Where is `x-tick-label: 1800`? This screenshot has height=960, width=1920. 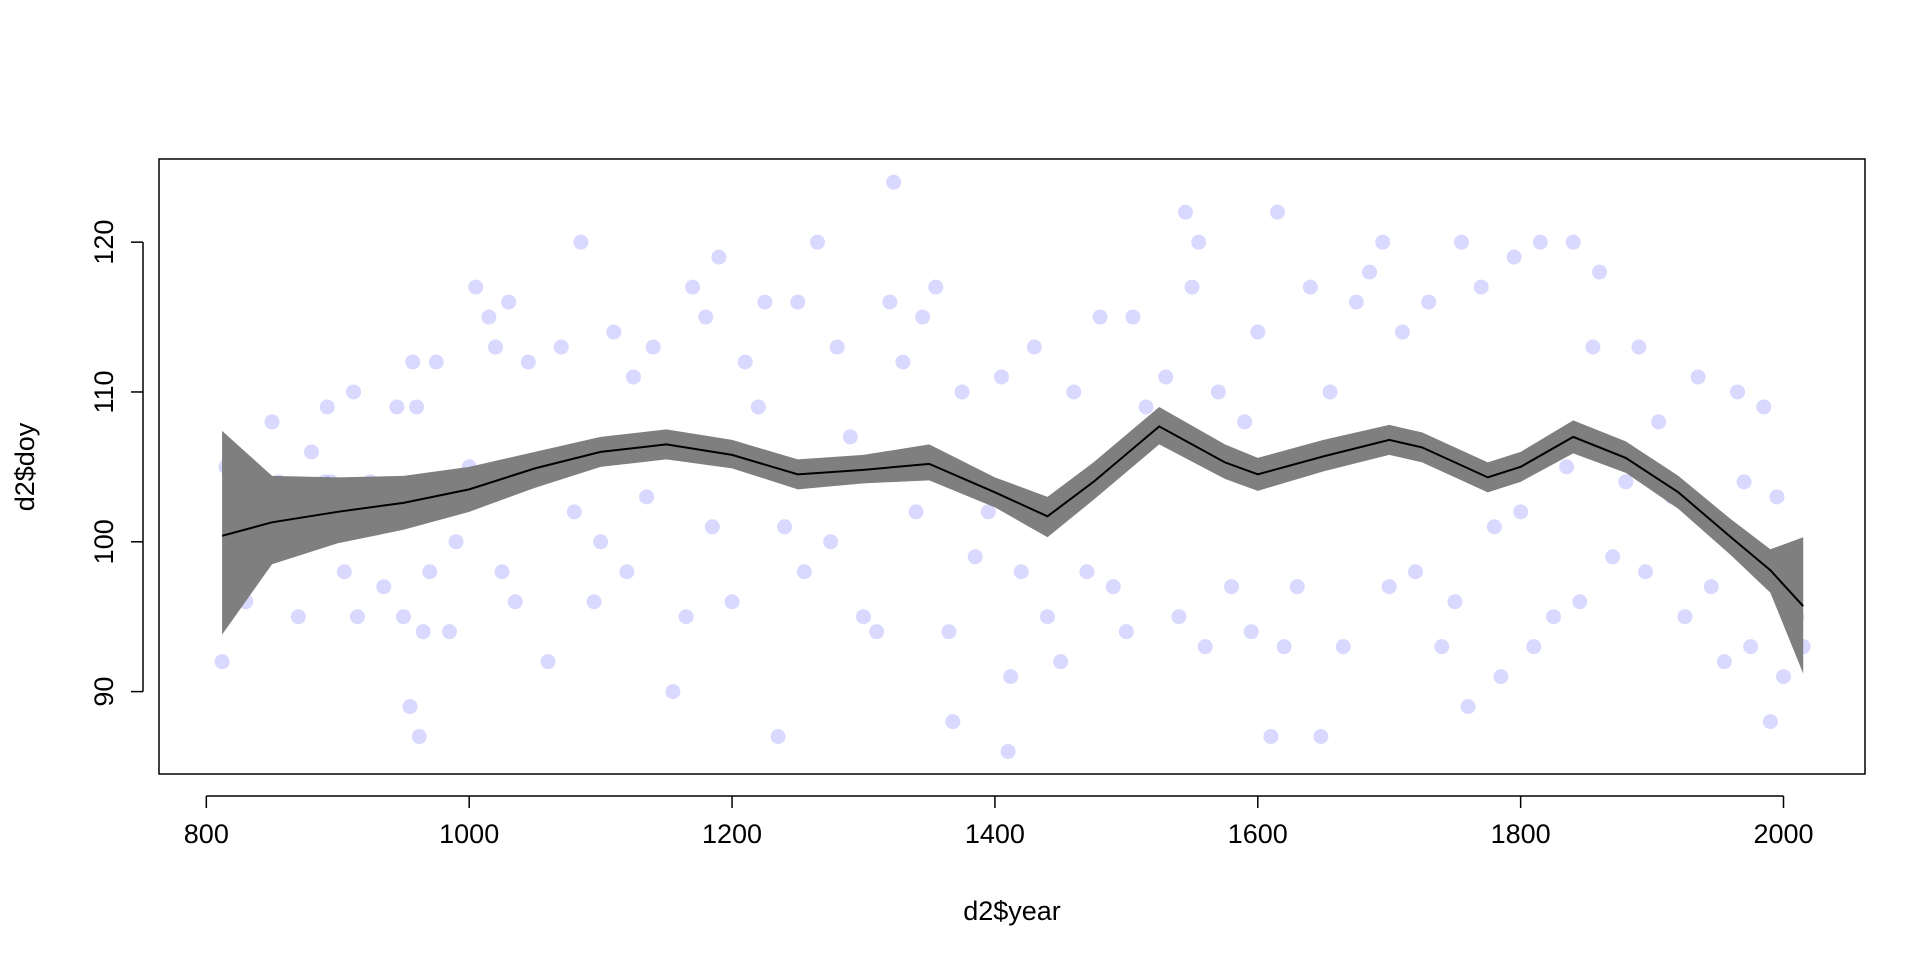
x-tick-label: 1800 is located at coordinates (1521, 834).